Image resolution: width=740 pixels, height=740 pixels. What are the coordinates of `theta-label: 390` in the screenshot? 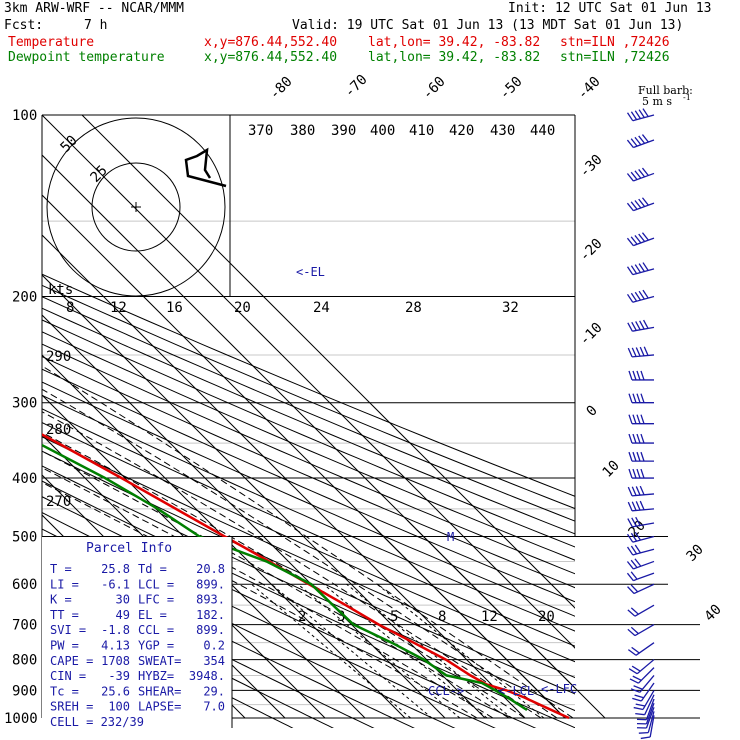 It's located at (343, 131).